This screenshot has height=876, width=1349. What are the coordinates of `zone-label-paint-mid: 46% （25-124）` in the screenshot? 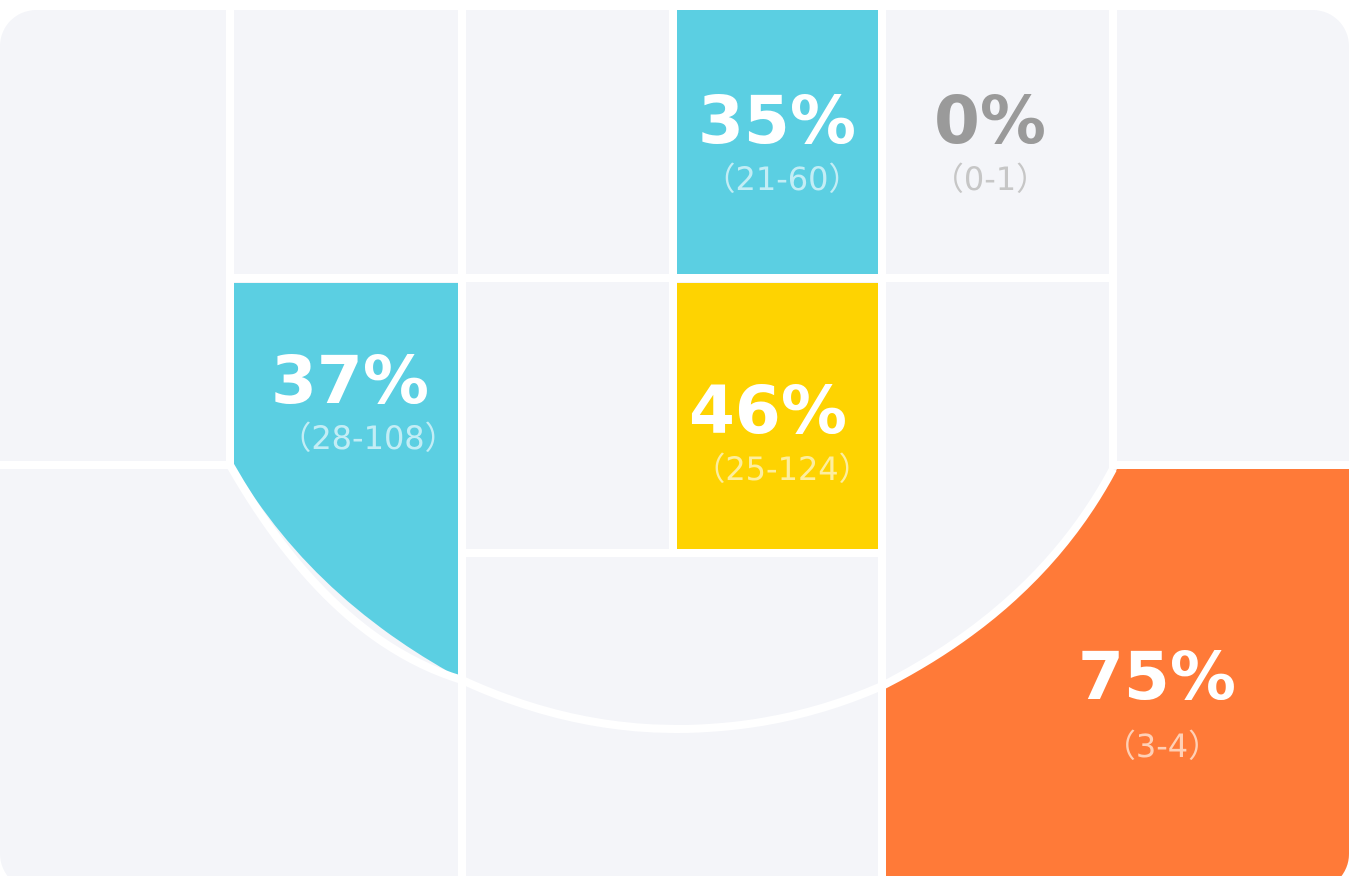 It's located at (780, 430).